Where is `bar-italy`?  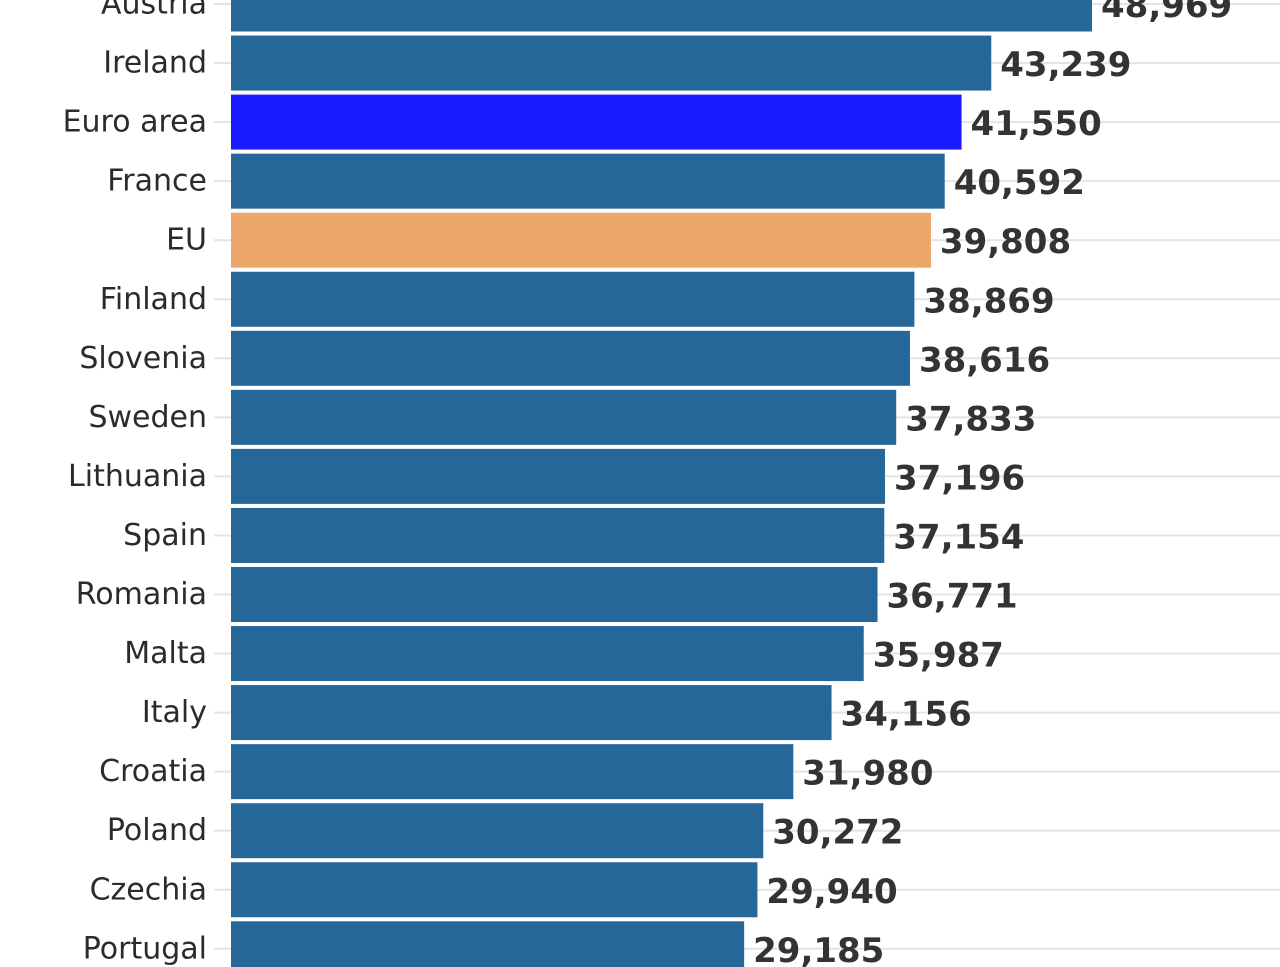 bar-italy is located at coordinates (531, 713).